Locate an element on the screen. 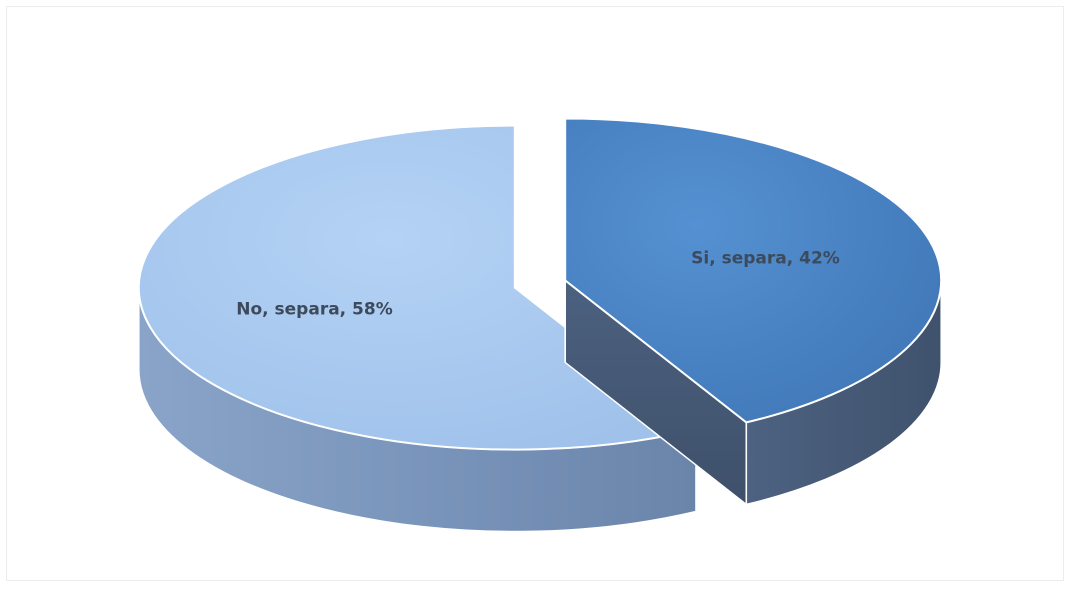 This screenshot has width=1072, height=589. data-label: No, separa, 58% is located at coordinates (314, 310).